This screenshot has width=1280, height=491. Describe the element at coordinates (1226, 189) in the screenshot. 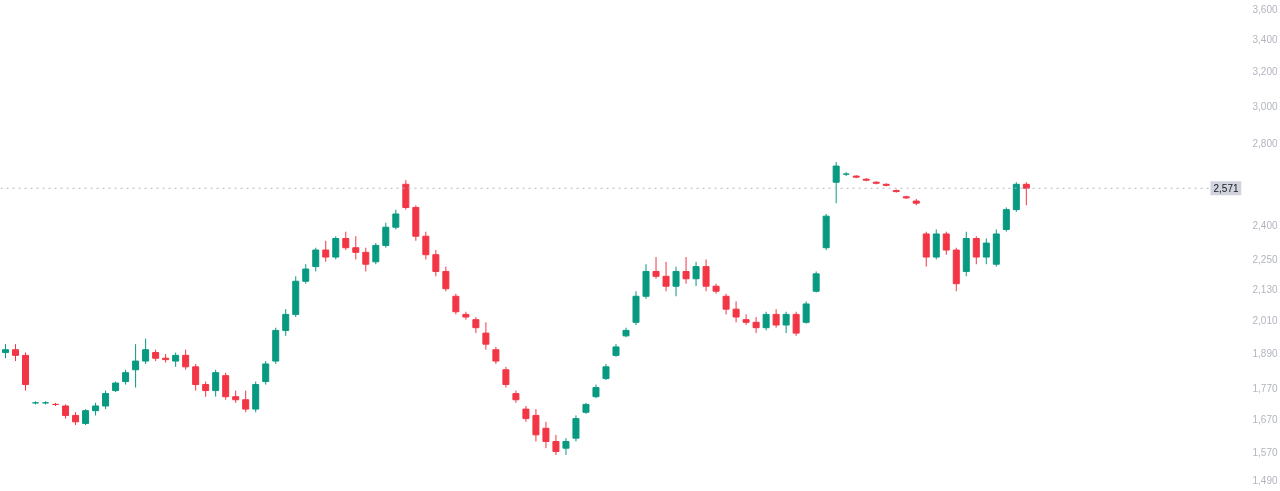

I see `ref-line-label: 2,571` at that location.